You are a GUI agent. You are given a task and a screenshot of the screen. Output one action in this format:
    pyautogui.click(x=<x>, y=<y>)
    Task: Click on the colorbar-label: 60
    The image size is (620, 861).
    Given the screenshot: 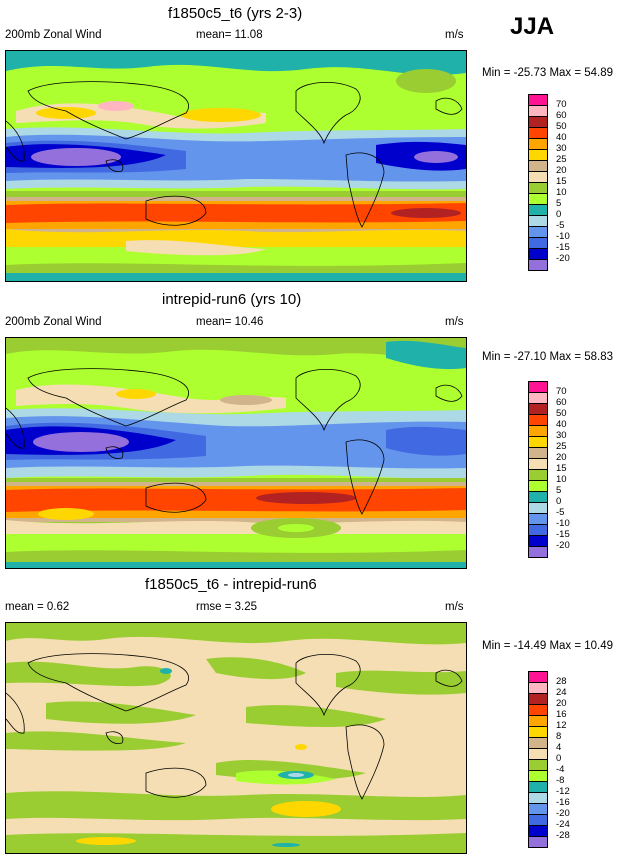 What is the action you would take?
    pyautogui.click(x=561, y=402)
    